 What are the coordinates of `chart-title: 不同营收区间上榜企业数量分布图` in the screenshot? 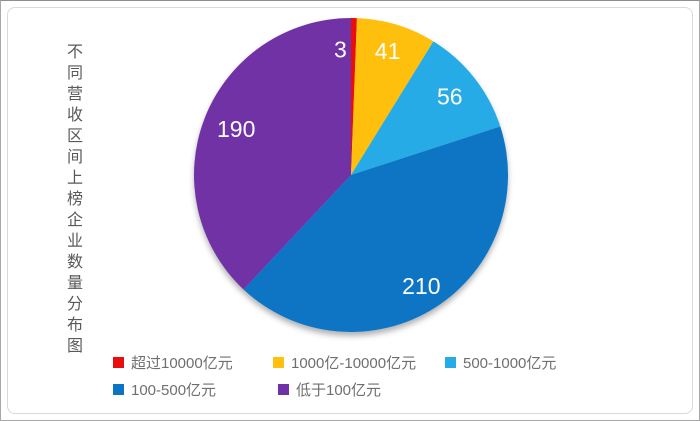 It's located at (72, 200).